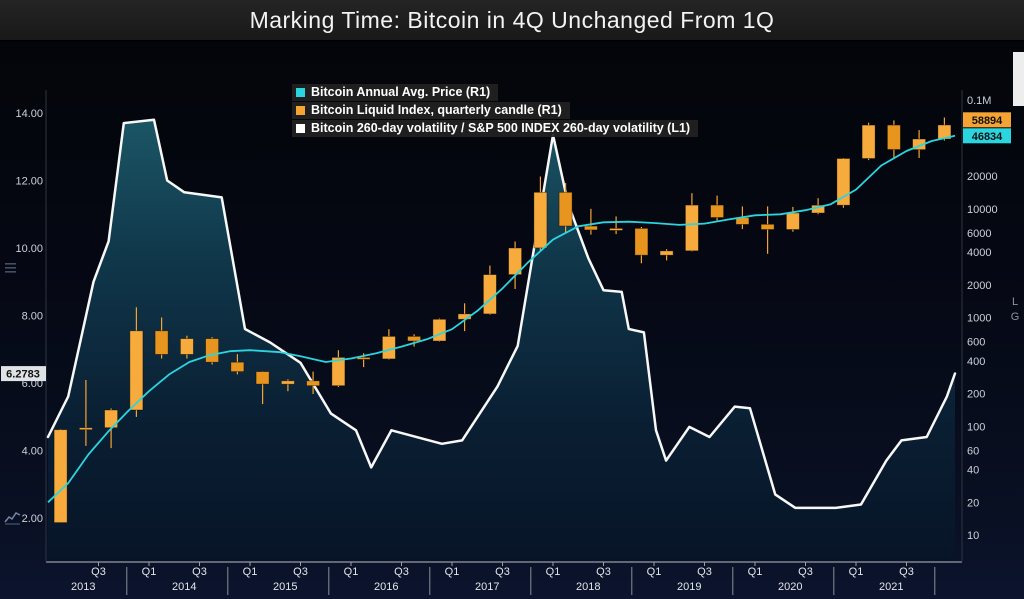 This screenshot has height=599, width=1024. I want to click on x-axis-year-label: 2018, so click(588, 587).